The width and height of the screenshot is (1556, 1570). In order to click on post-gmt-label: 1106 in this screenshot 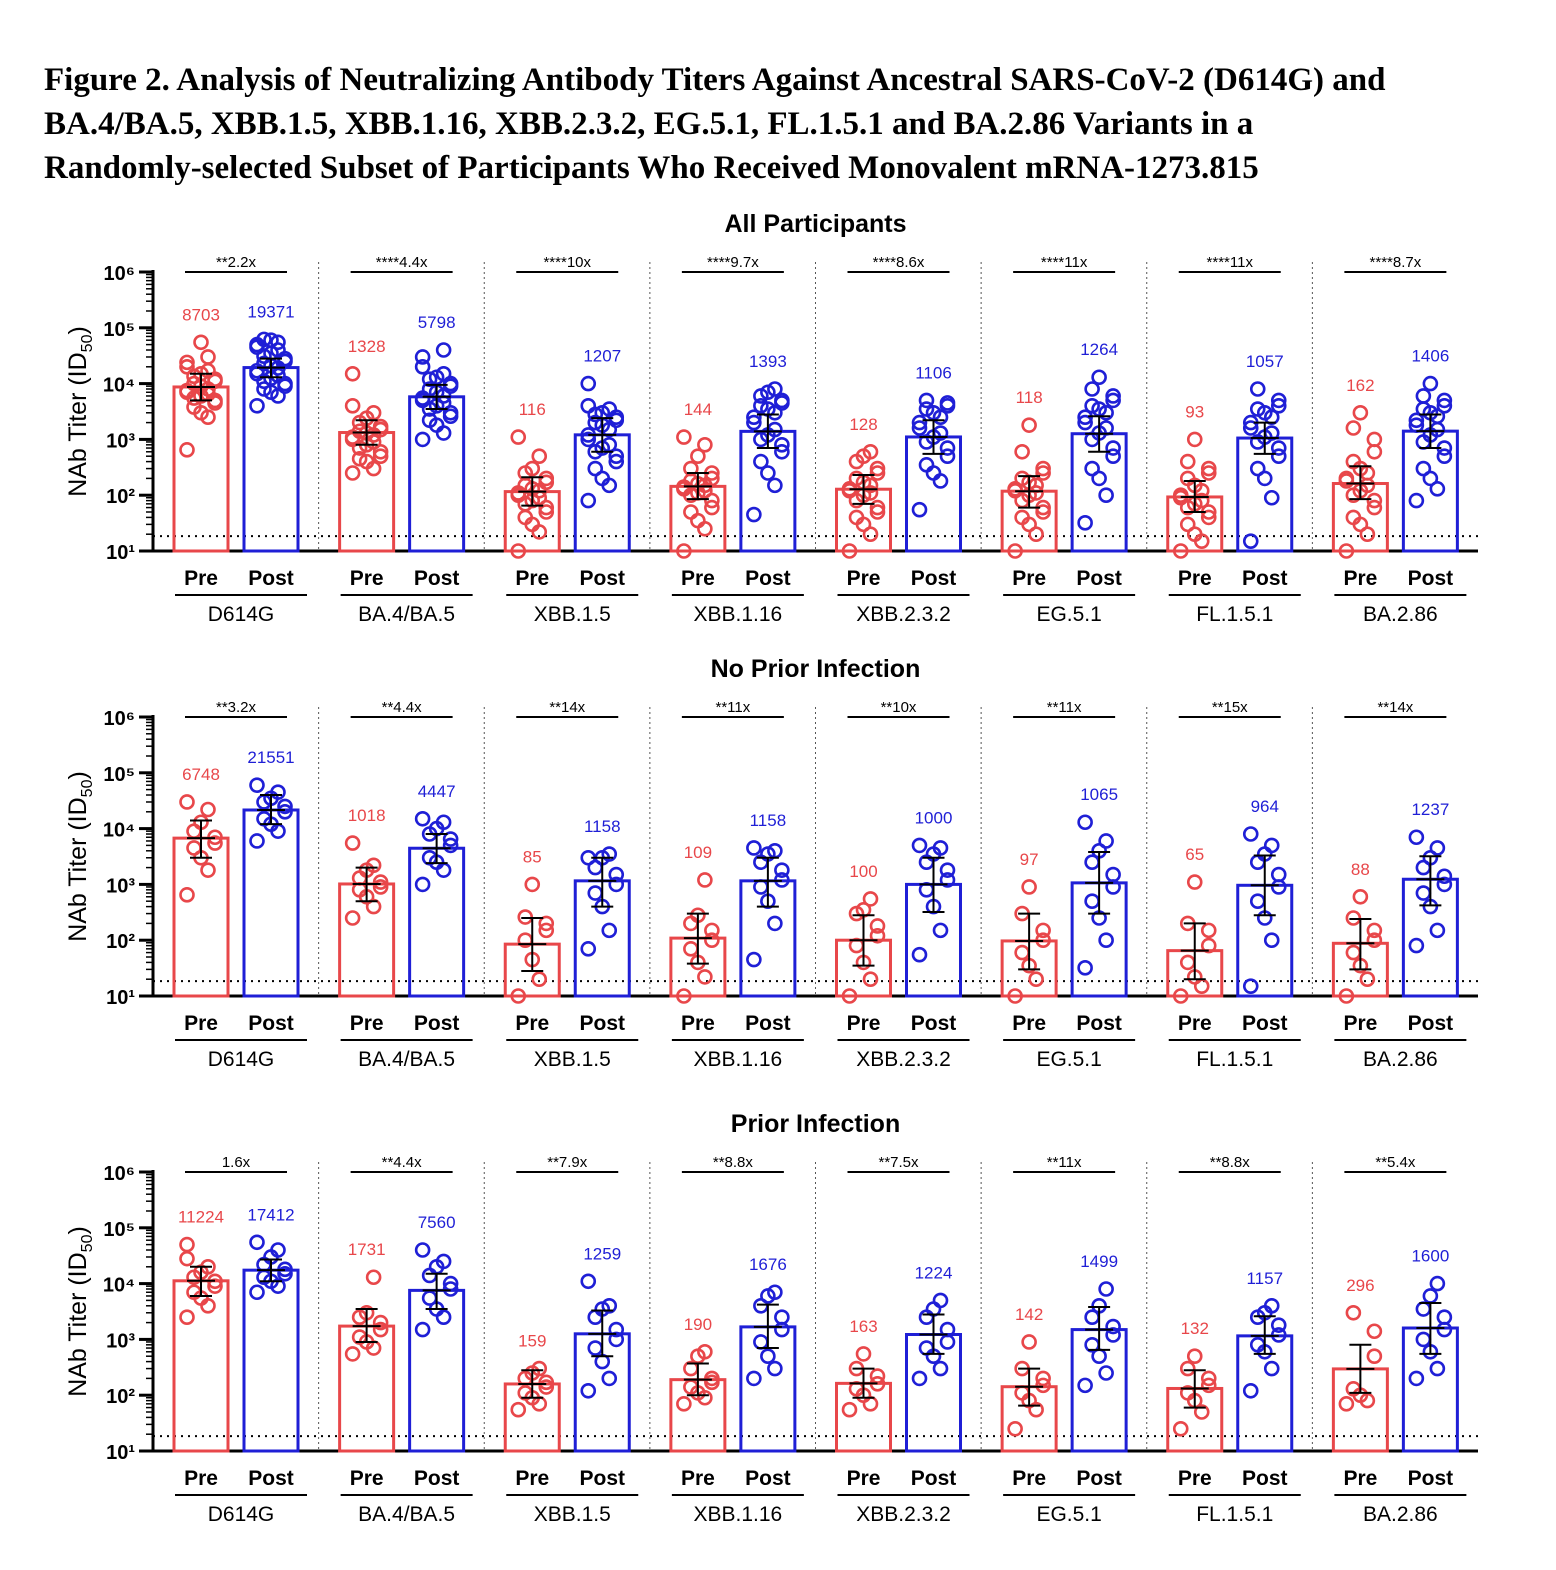, I will do `click(933, 372)`.